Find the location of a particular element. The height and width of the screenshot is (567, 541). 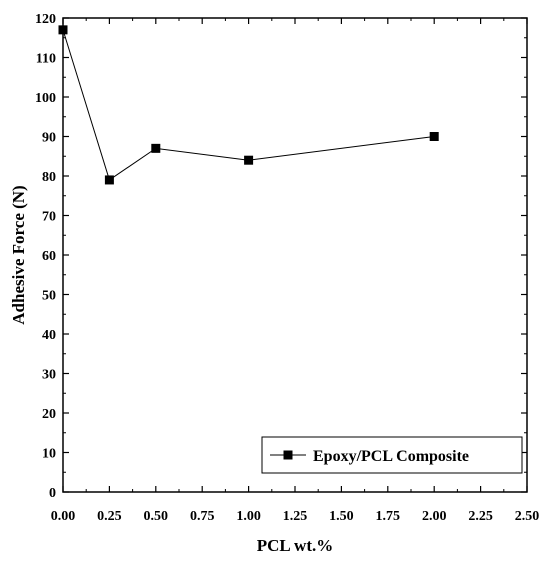

y-tick-label: 110 is located at coordinates (46, 59).